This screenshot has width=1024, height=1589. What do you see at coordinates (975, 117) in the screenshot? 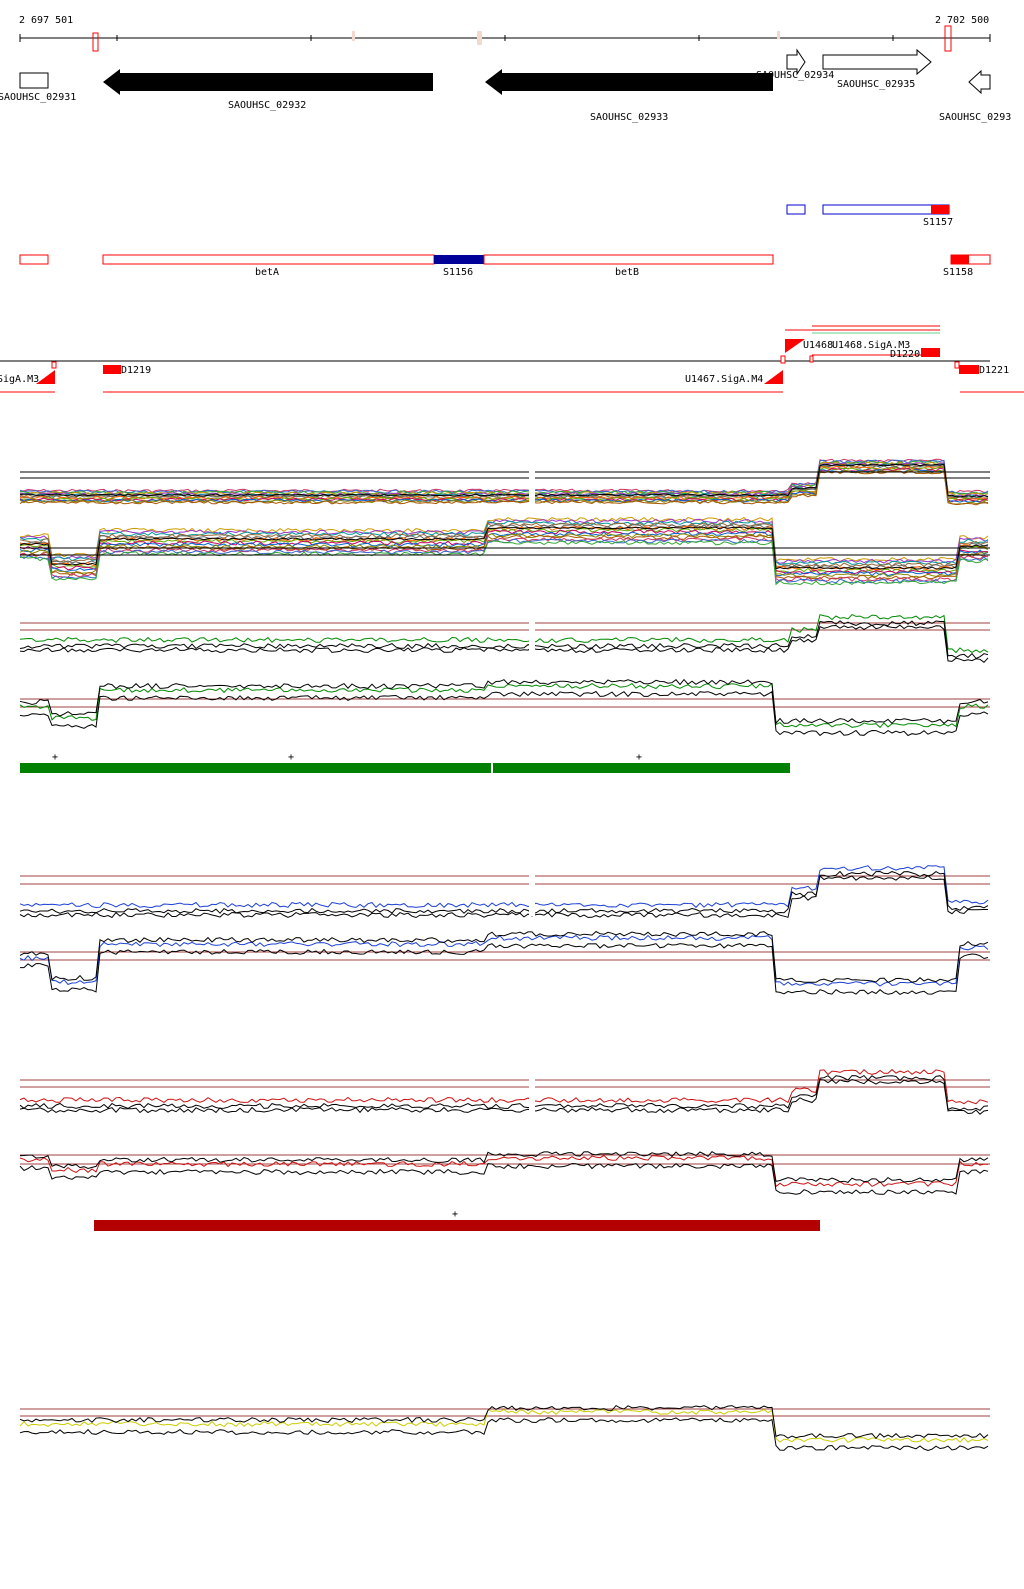
I see `gene-label: SAOUHSC_0293` at bounding box center [975, 117].